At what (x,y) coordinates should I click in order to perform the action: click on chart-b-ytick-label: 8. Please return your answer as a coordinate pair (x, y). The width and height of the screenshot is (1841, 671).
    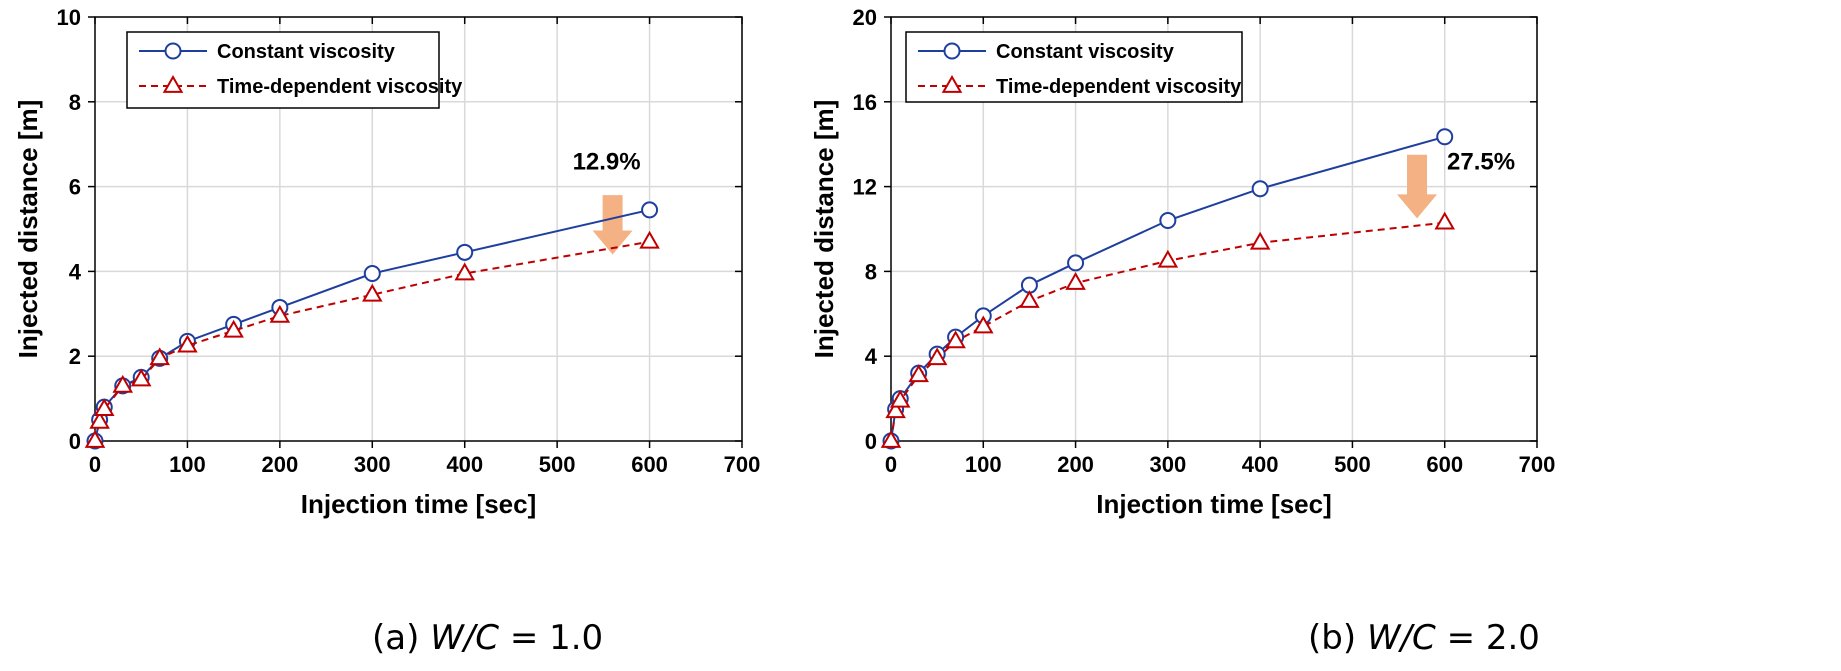
    Looking at the image, I should click on (871, 271).